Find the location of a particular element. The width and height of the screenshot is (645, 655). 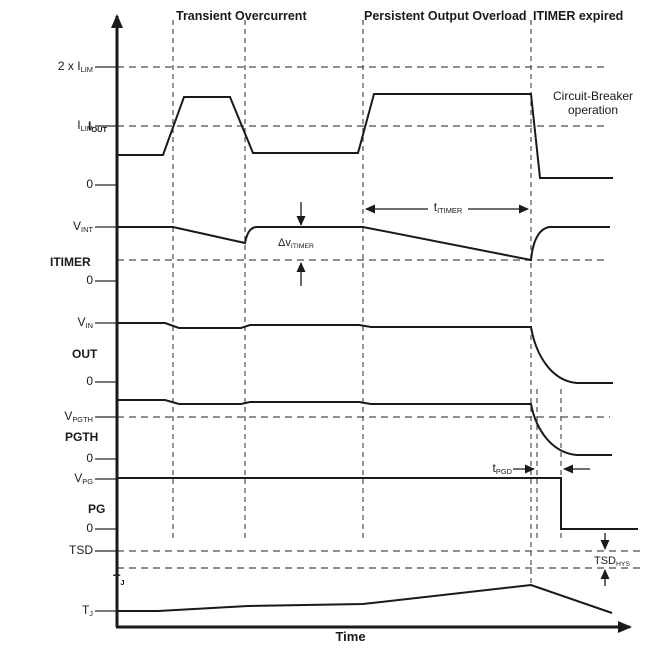

heading-persistent-output-overload: Persistent Output Overload is located at coordinates (445, 16).